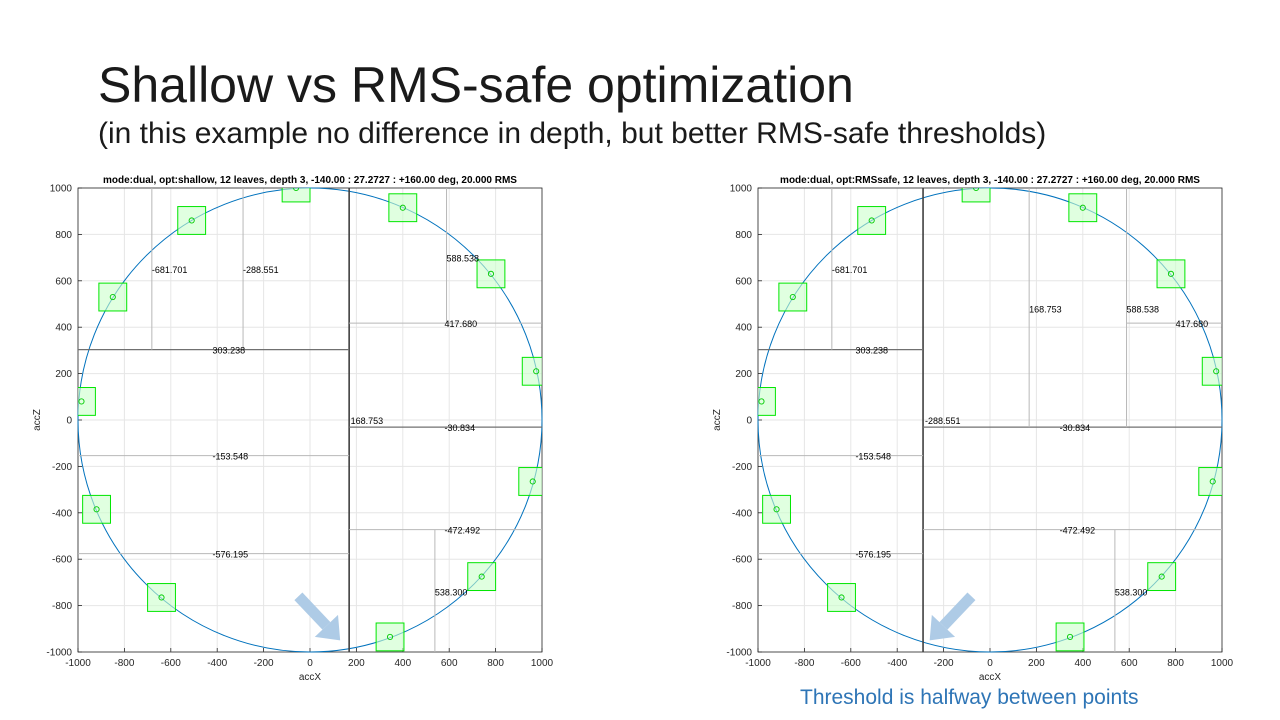 The image size is (1280, 720). What do you see at coordinates (217, 663) in the screenshot?
I see `x-tick-label: -400` at bounding box center [217, 663].